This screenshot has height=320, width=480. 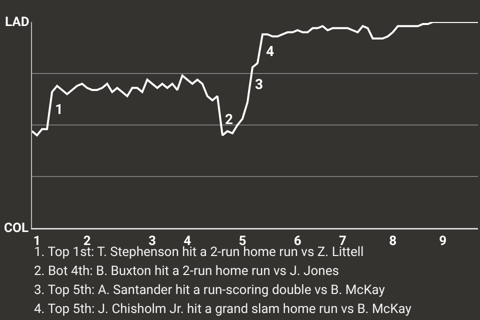 What do you see at coordinates (16, 228) in the screenshot?
I see `text: COL` at bounding box center [16, 228].